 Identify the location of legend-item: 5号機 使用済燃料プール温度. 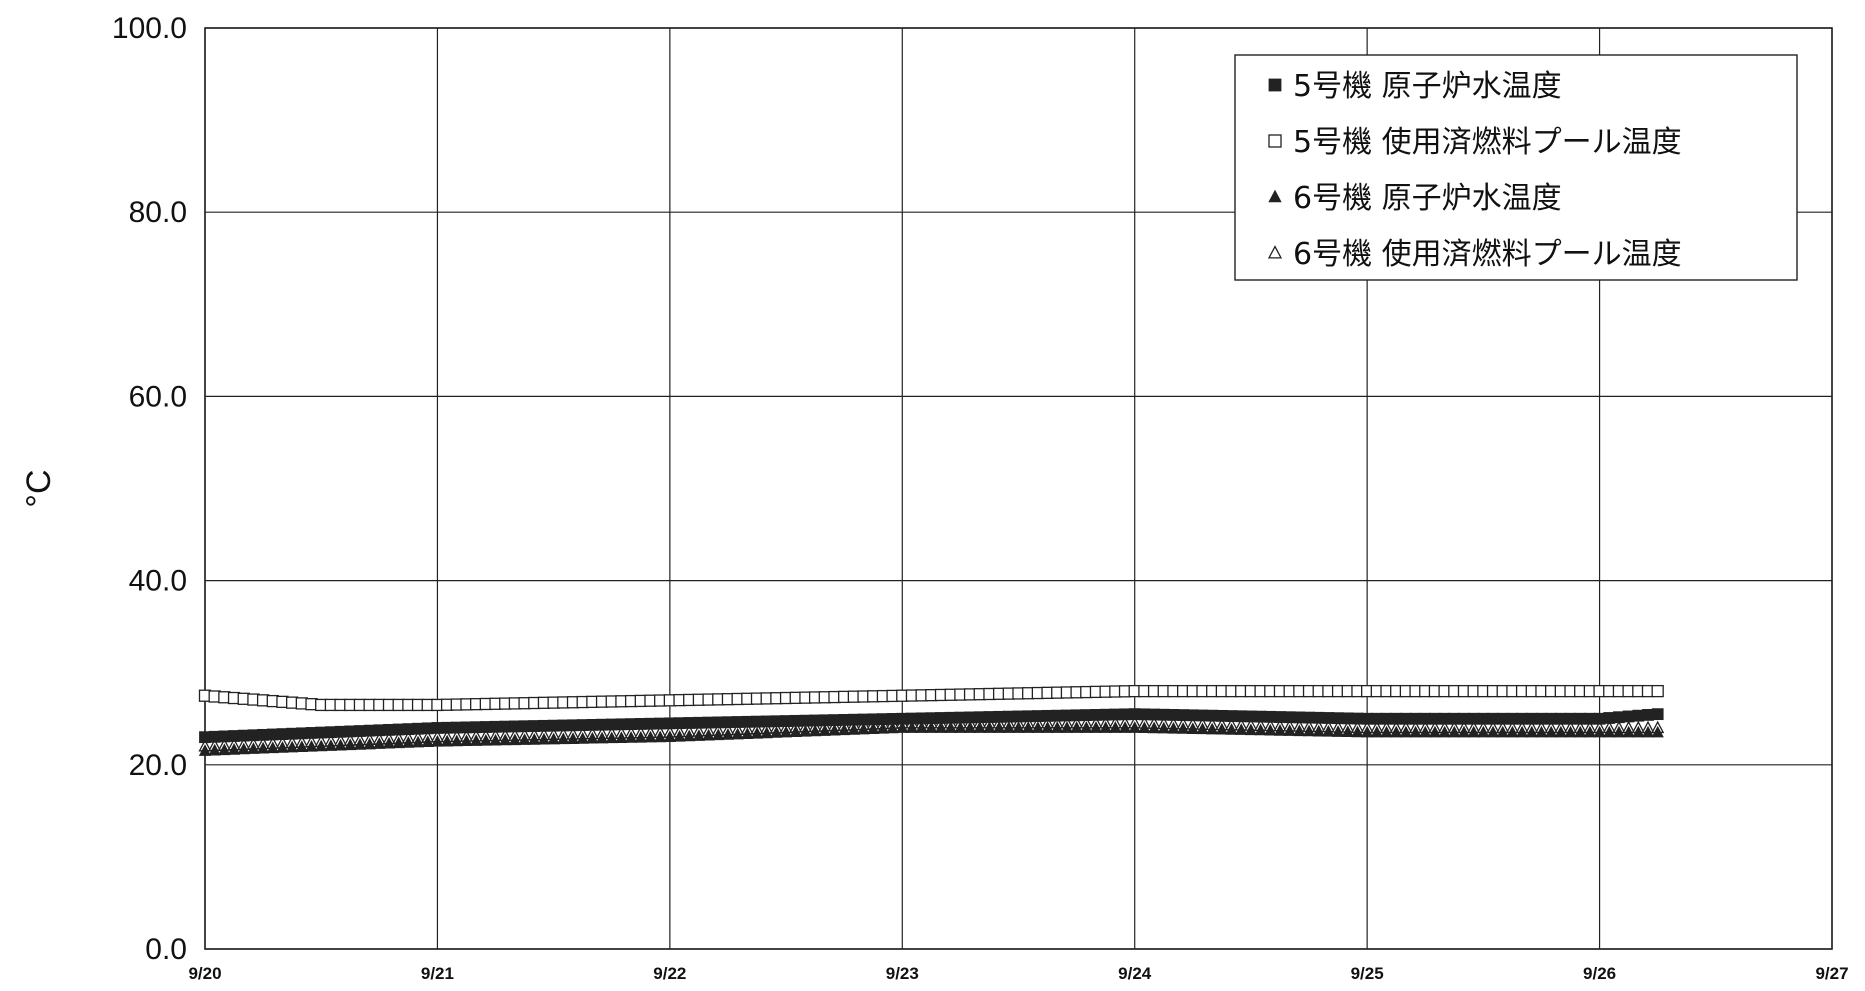
(1475, 142).